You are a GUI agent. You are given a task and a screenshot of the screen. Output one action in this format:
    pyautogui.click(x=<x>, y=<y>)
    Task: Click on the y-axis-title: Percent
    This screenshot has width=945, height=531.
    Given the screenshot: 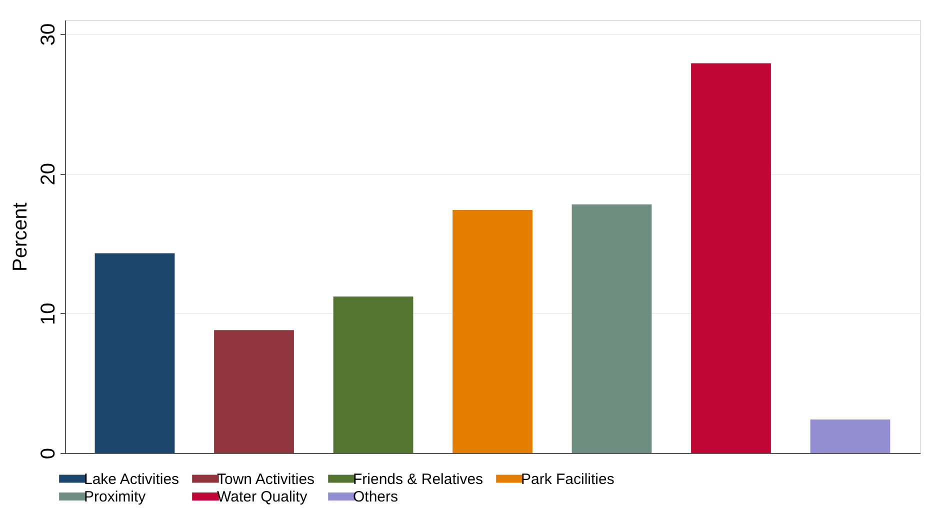 What is the action you would take?
    pyautogui.click(x=21, y=237)
    